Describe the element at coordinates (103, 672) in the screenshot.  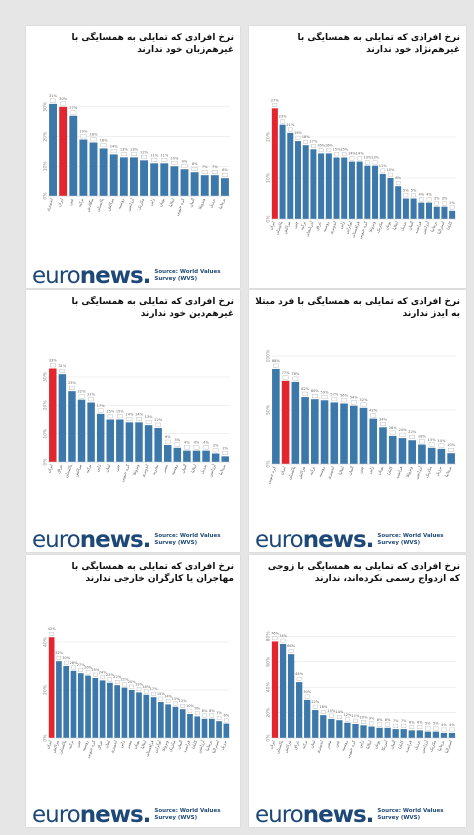
I see `data-label: 24%` at that location.